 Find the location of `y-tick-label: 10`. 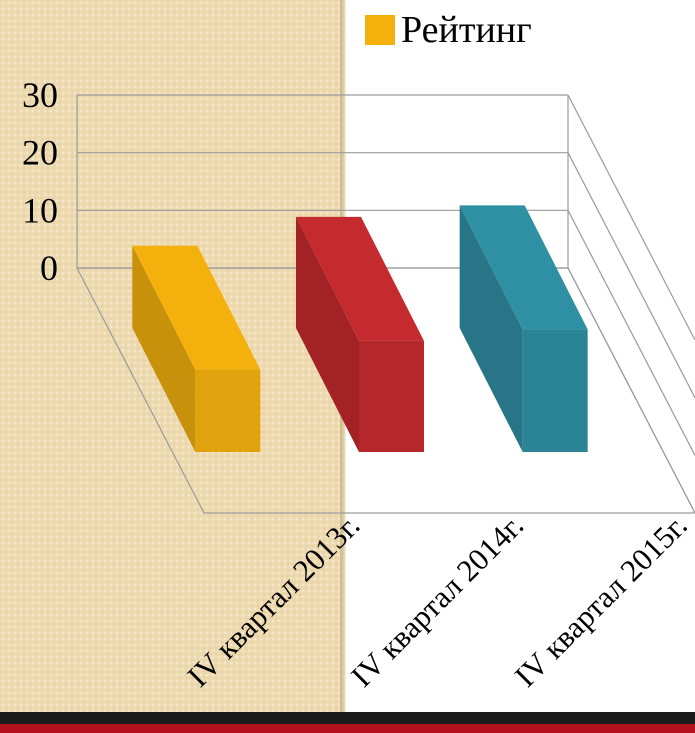

y-tick-label: 10 is located at coordinates (40, 210).